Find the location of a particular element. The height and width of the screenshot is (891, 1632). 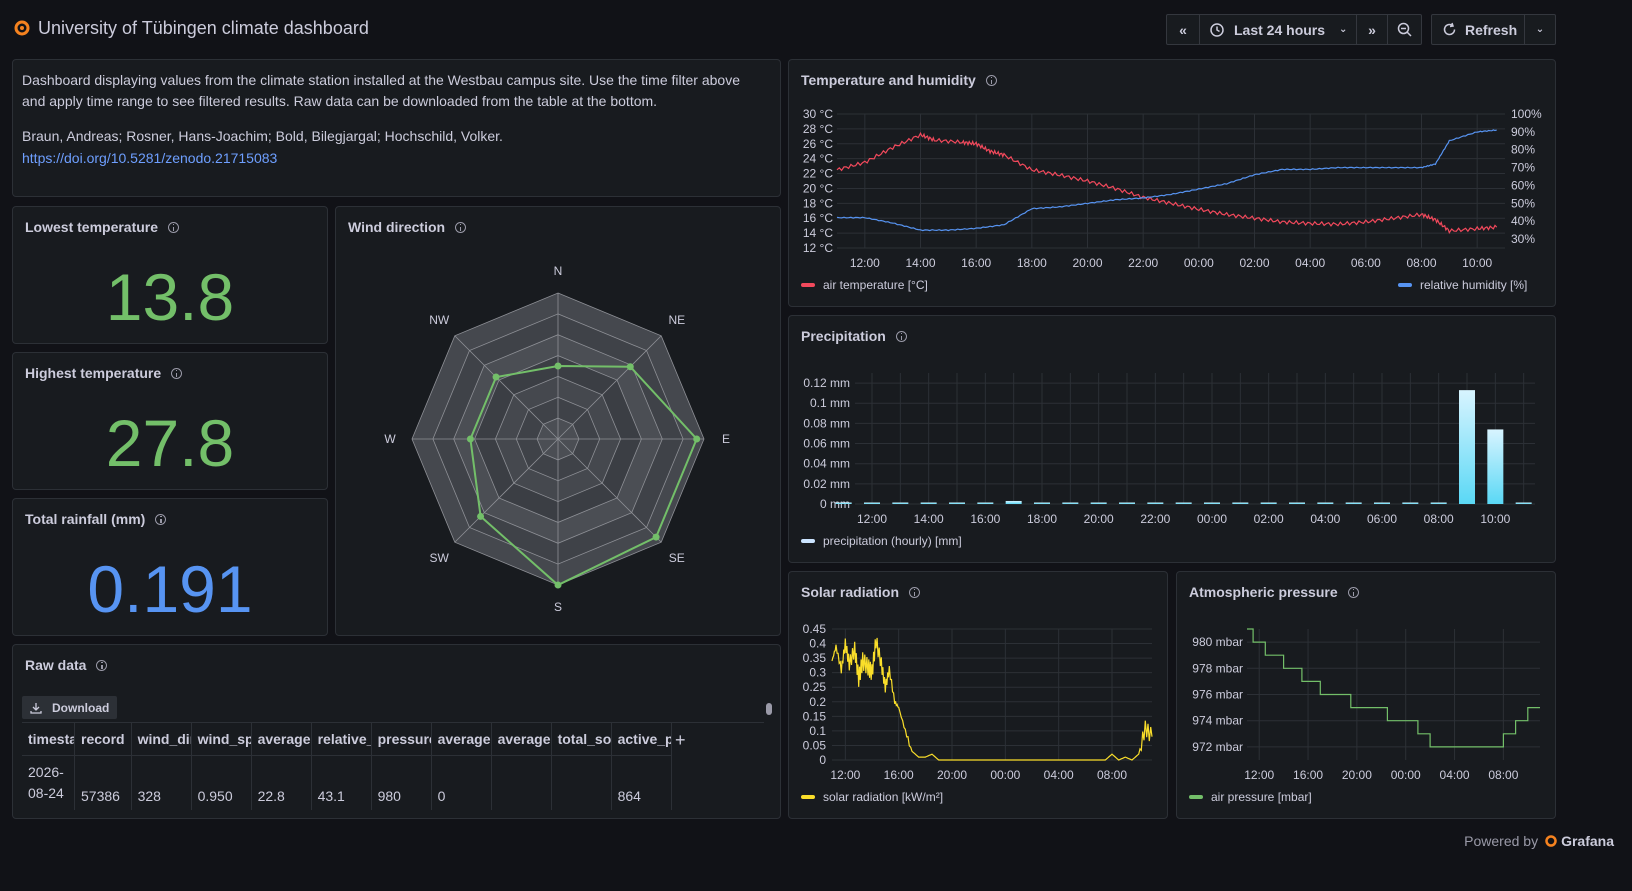

legend-label: air temperature [°C] is located at coordinates (875, 285).